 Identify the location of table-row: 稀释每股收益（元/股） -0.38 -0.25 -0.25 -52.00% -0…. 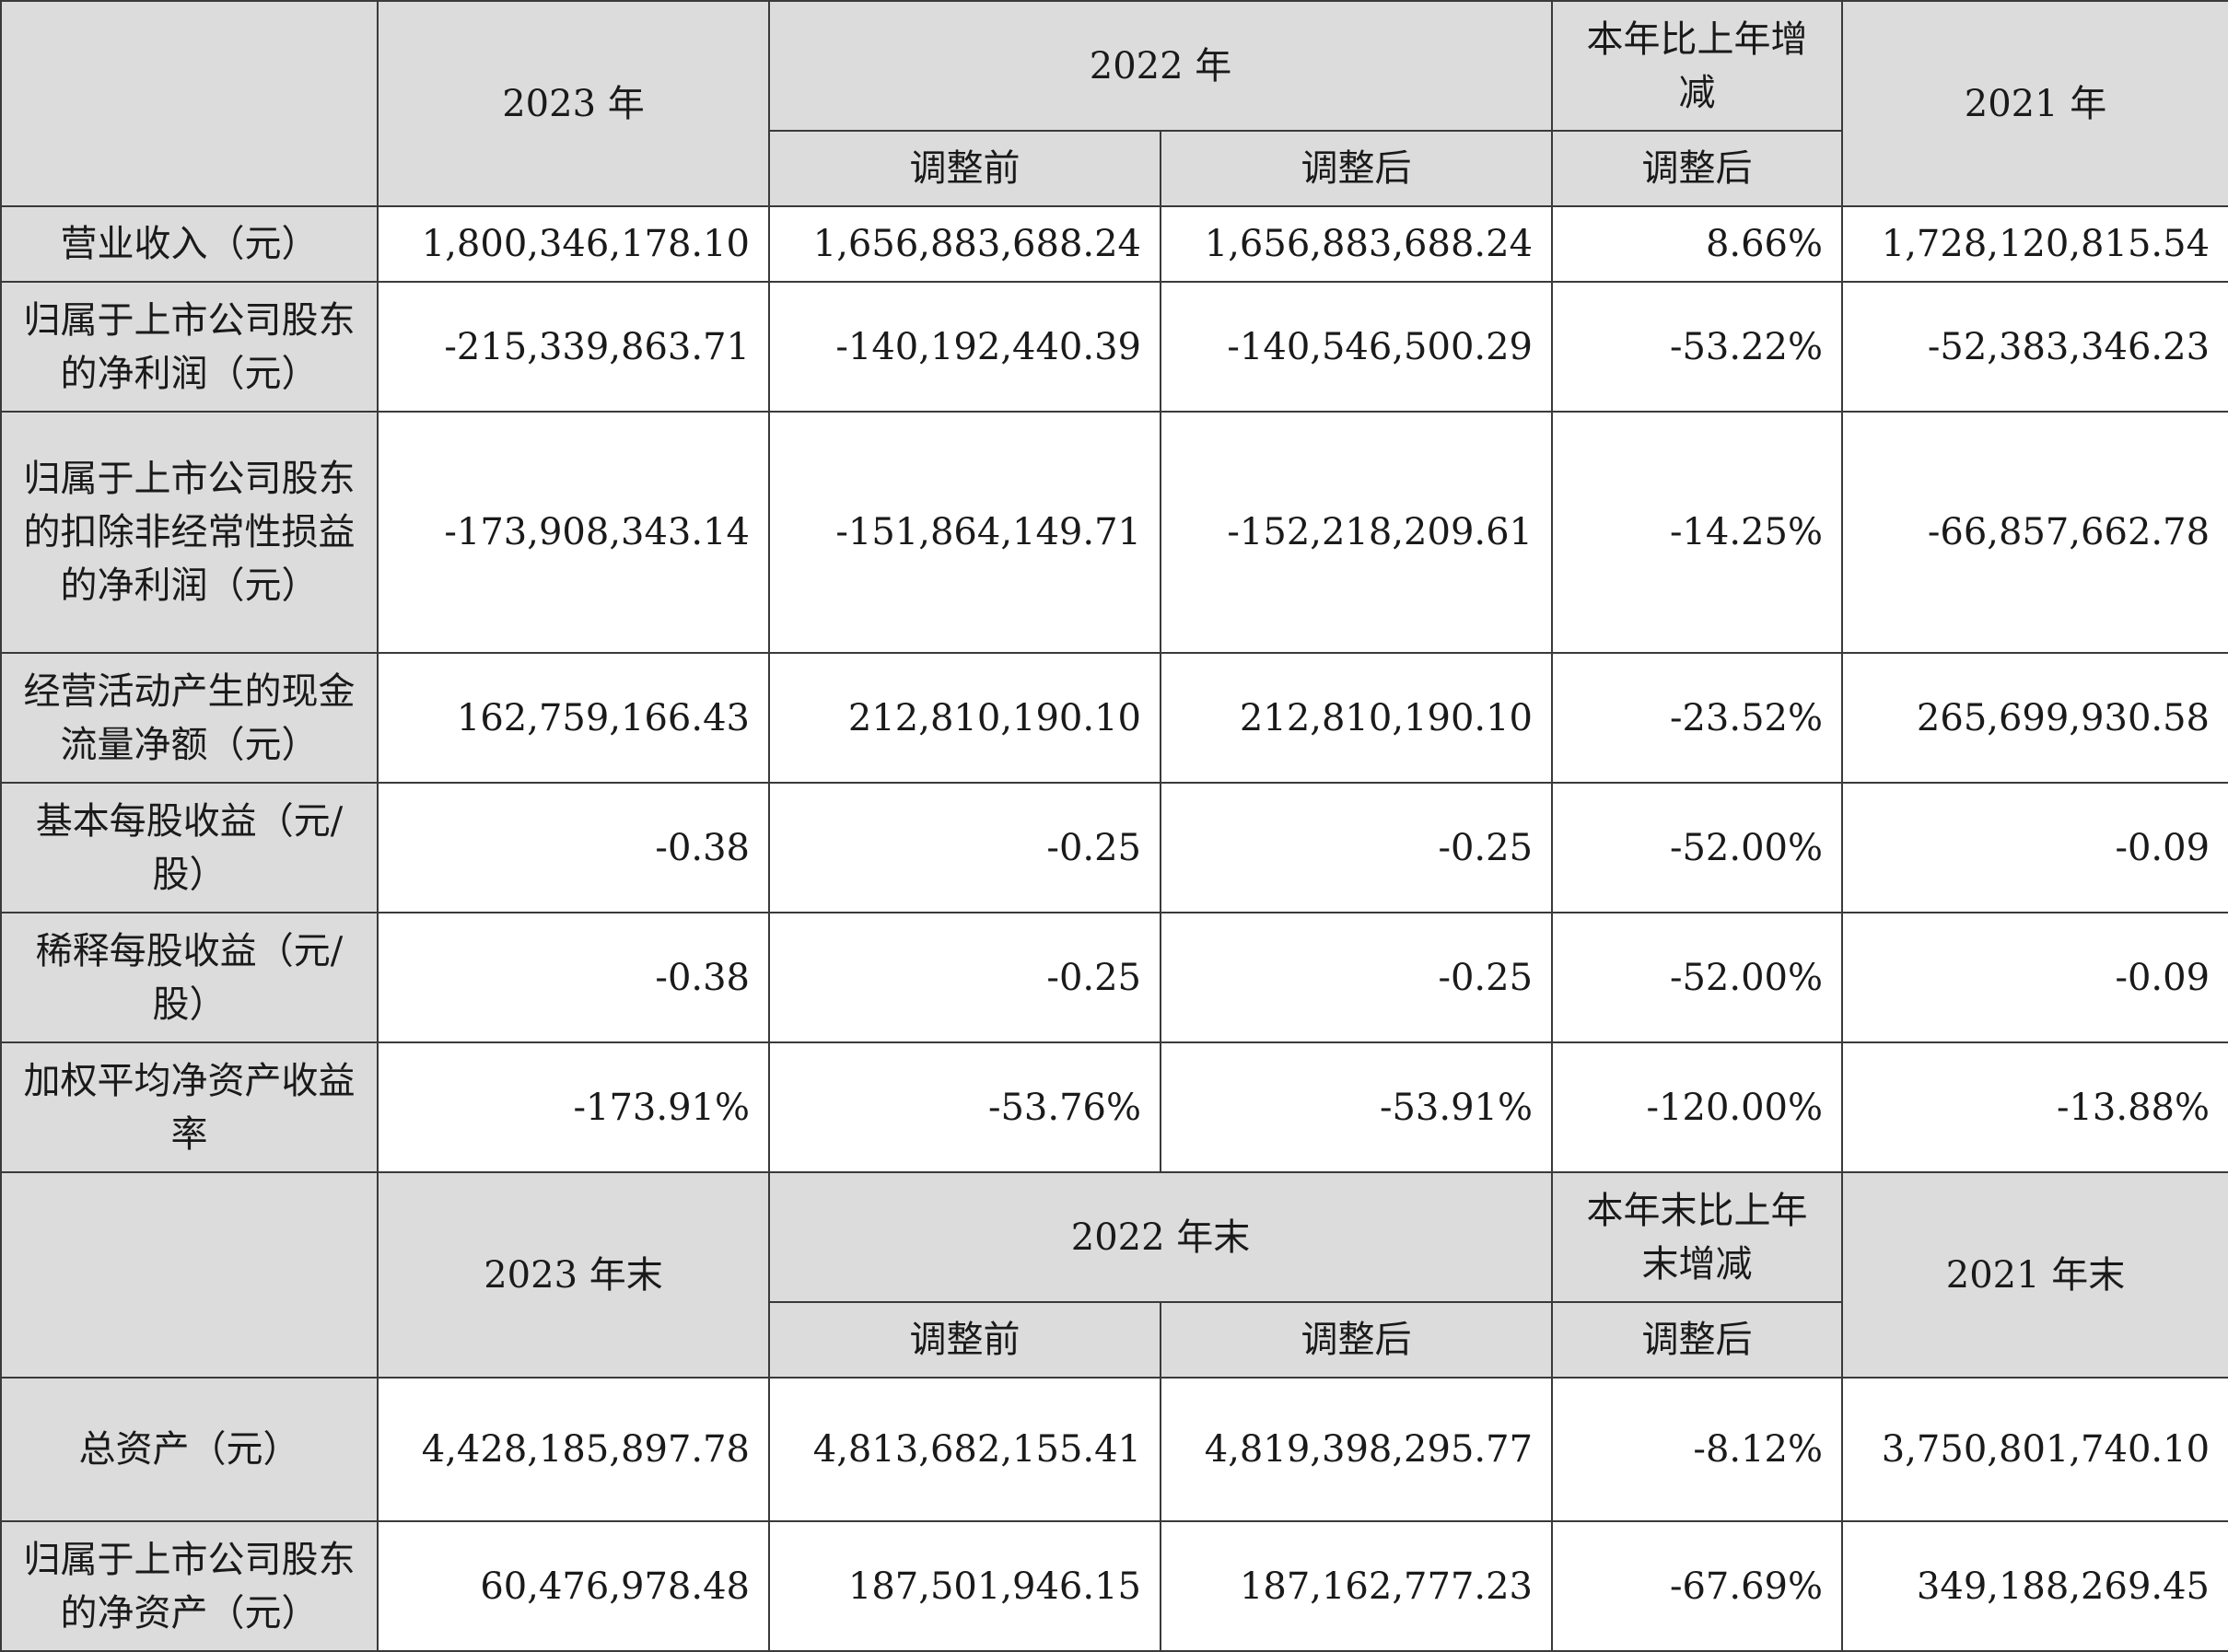
(1114, 977).